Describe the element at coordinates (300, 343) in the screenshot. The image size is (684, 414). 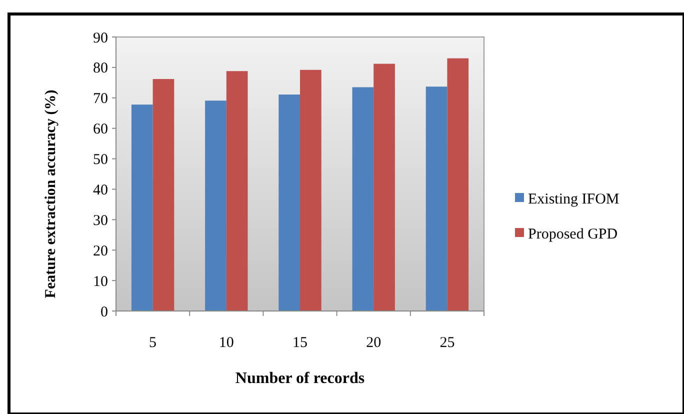
I see `x-tick-label: 15` at that location.